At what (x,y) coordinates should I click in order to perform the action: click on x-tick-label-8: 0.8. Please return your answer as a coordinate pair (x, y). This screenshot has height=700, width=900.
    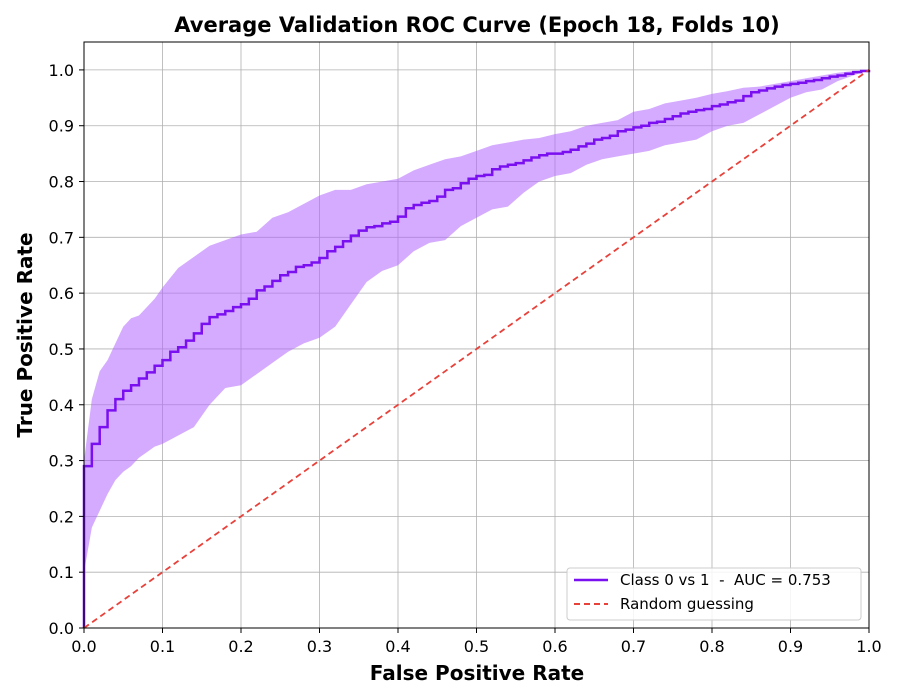
    Looking at the image, I should click on (711, 646).